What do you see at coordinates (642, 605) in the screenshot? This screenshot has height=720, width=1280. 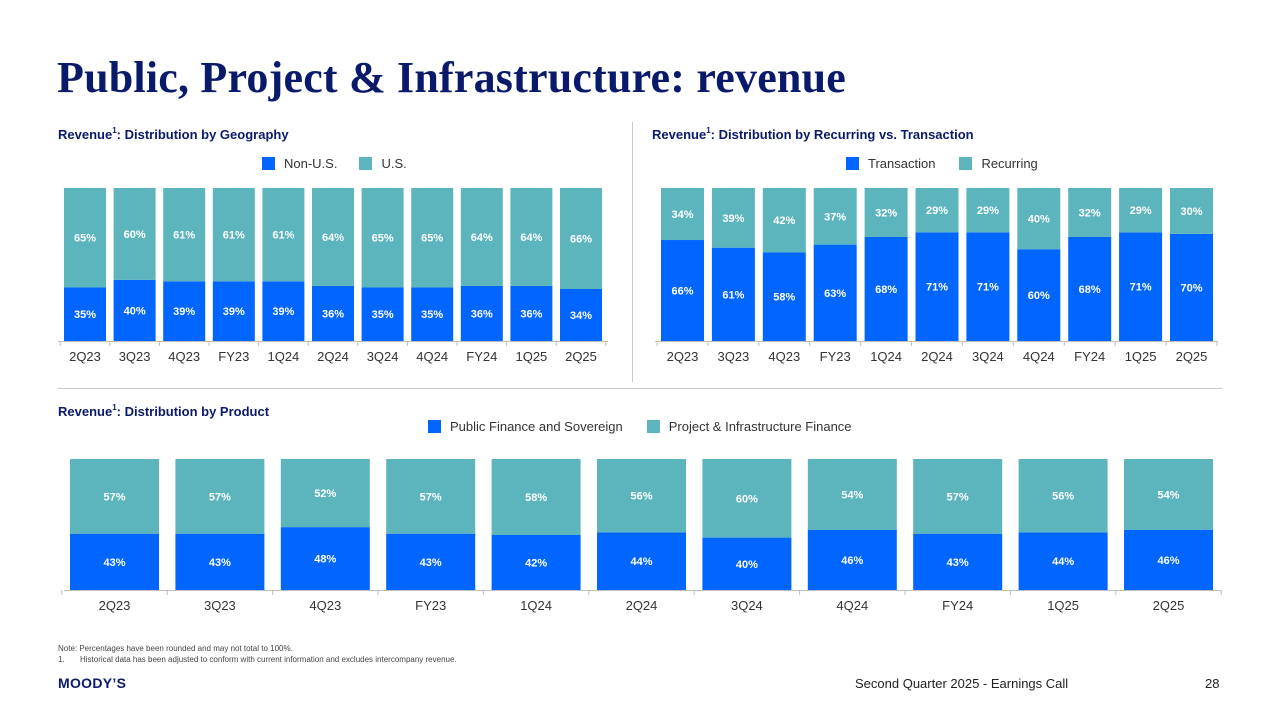 I see `product-tick-label: 2Q24` at bounding box center [642, 605].